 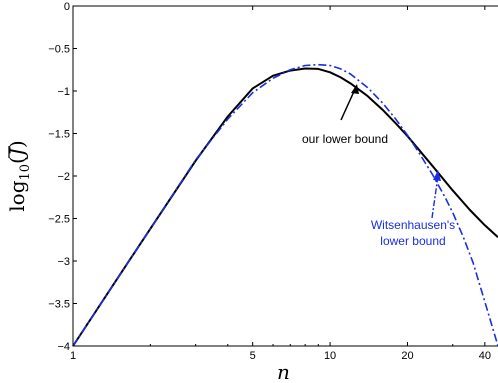 What do you see at coordinates (73, 356) in the screenshot?
I see `x-tick-label: 1` at bounding box center [73, 356].